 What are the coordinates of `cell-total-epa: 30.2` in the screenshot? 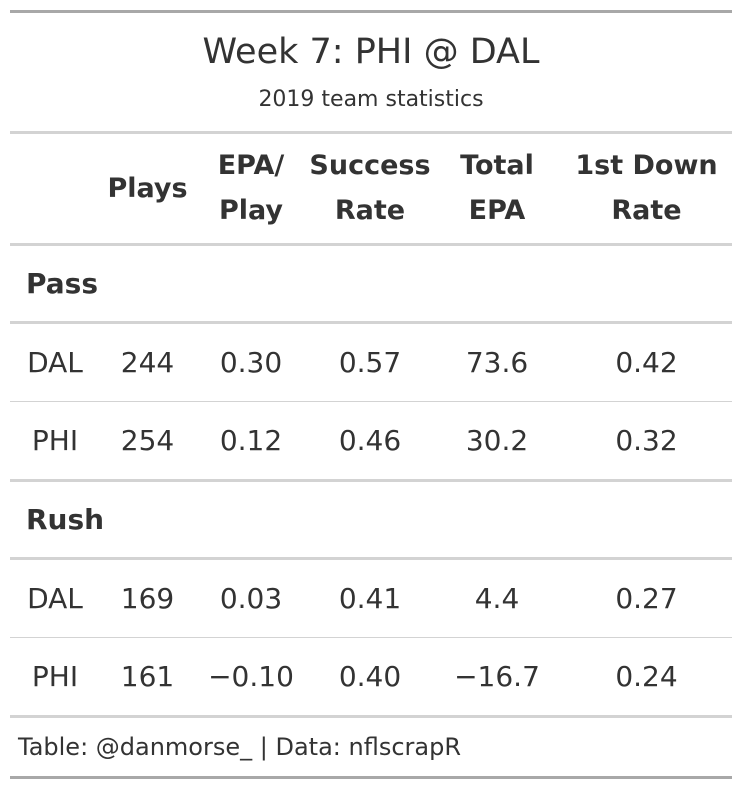 It's located at (497, 441).